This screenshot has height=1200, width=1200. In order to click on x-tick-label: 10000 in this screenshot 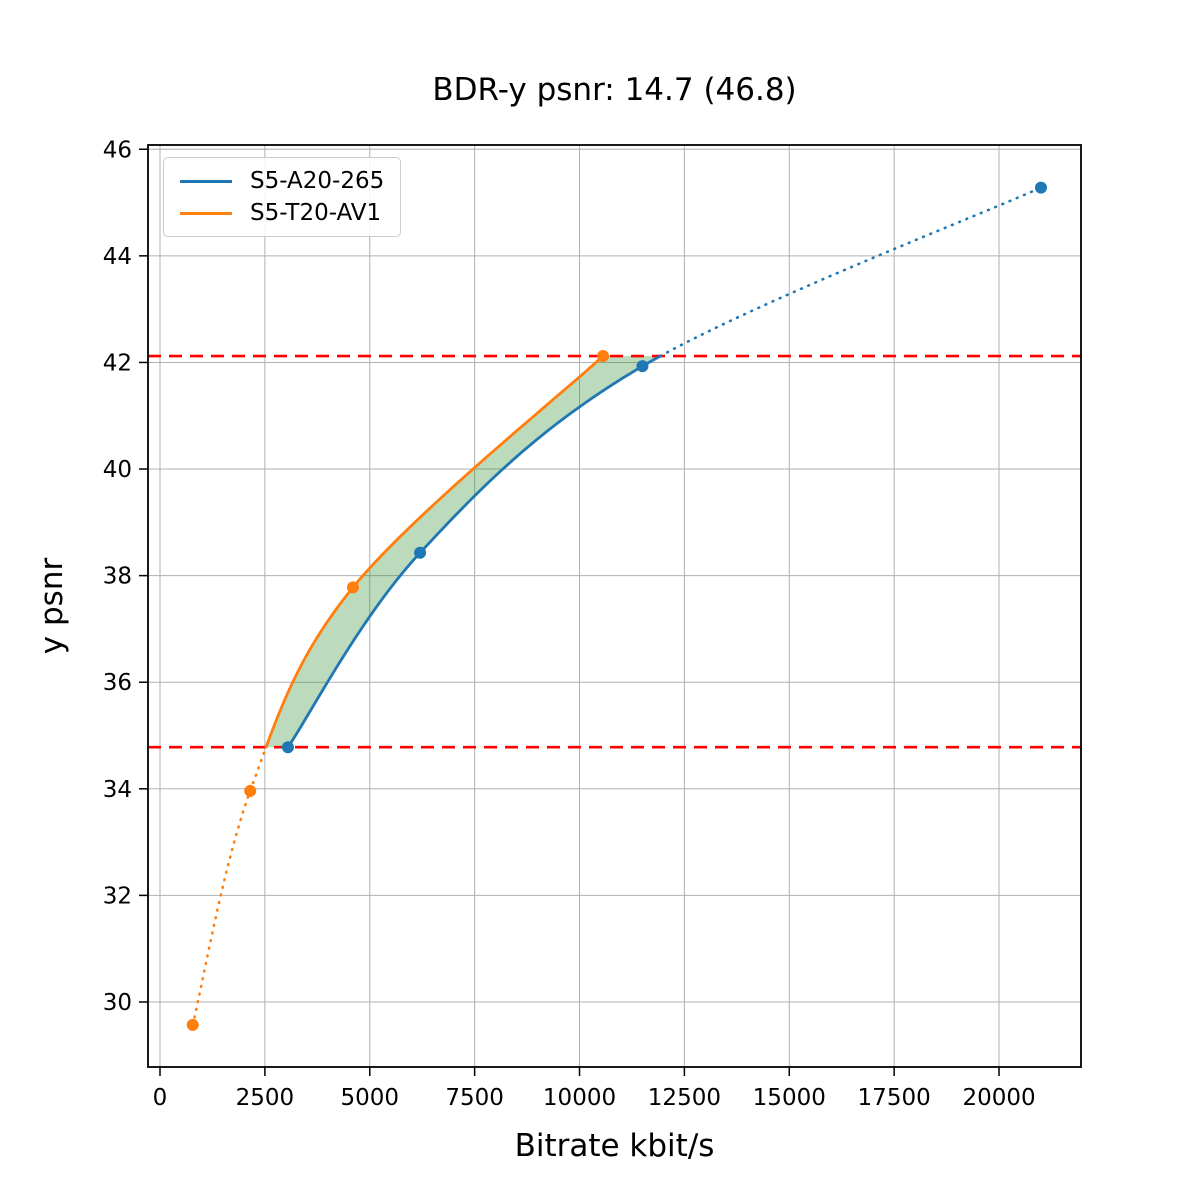, I will do `click(579, 1098)`.